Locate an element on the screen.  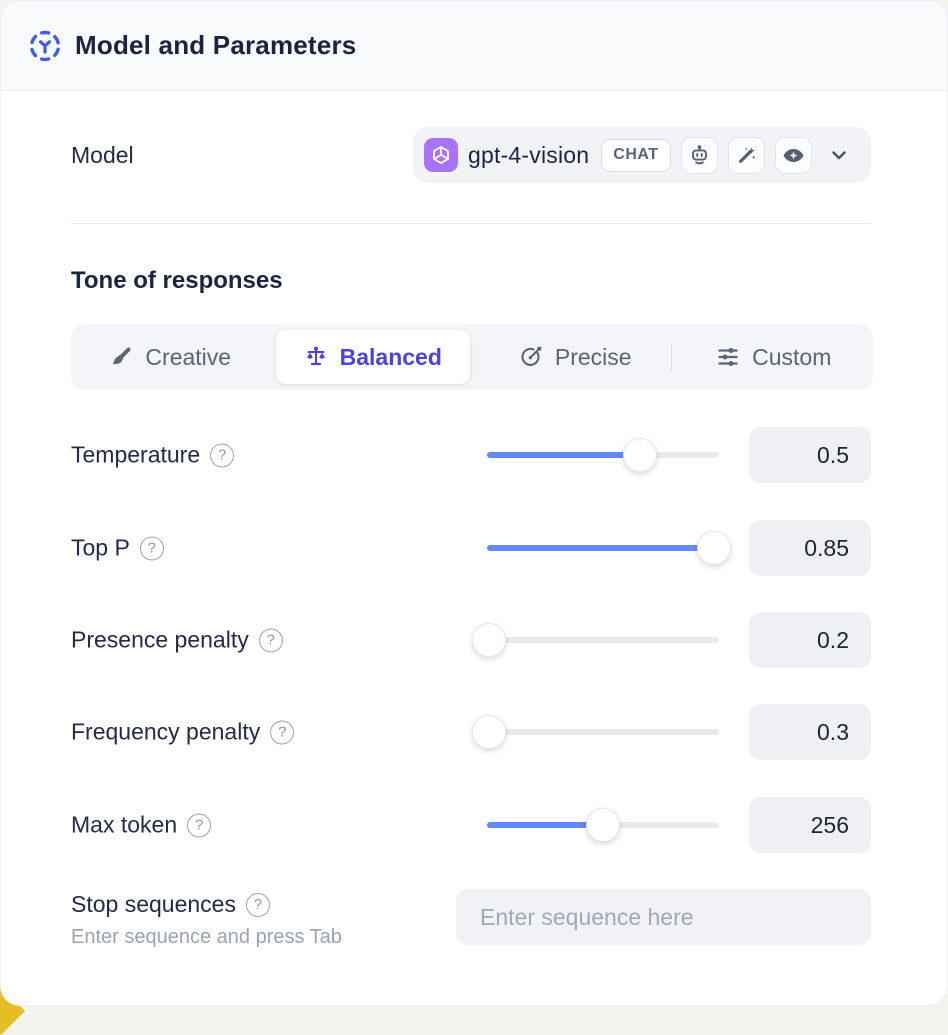
tab-label: Creative is located at coordinates (188, 356).